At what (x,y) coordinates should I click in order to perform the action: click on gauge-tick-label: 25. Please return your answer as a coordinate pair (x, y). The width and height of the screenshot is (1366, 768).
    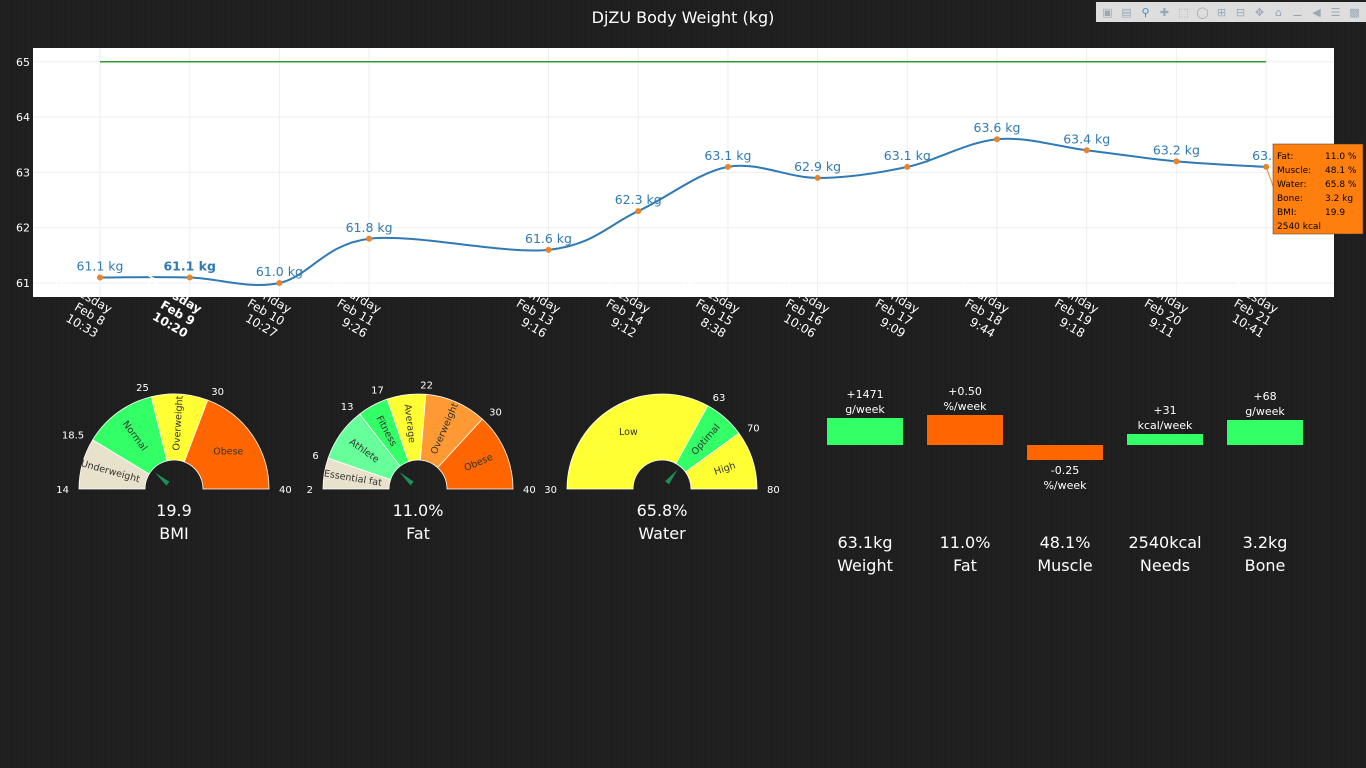
    Looking at the image, I should click on (142, 388).